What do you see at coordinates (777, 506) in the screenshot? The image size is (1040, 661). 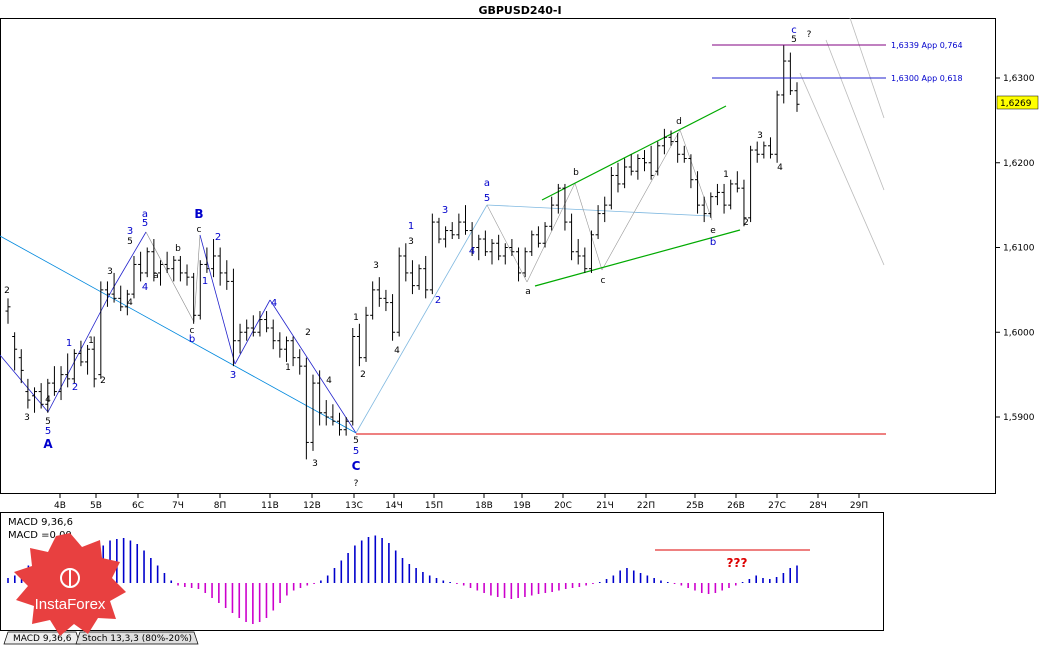 I see `time-tick-label: 27С` at bounding box center [777, 506].